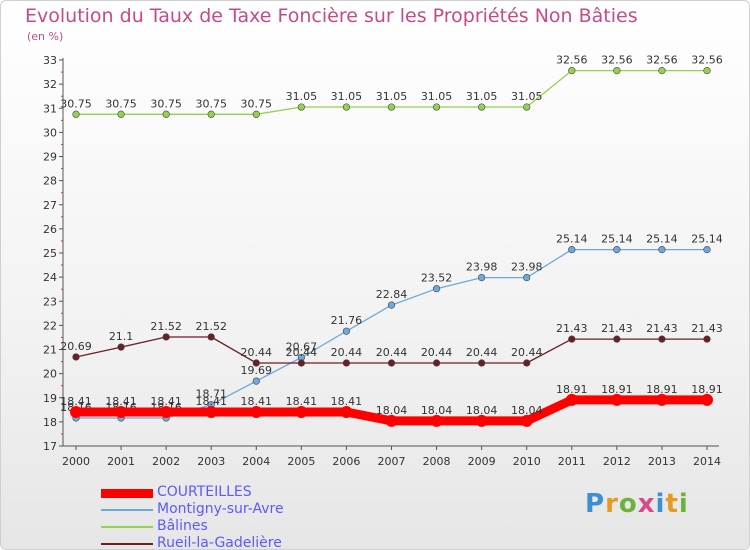  I want to click on data-label: 20.67, so click(302, 346).